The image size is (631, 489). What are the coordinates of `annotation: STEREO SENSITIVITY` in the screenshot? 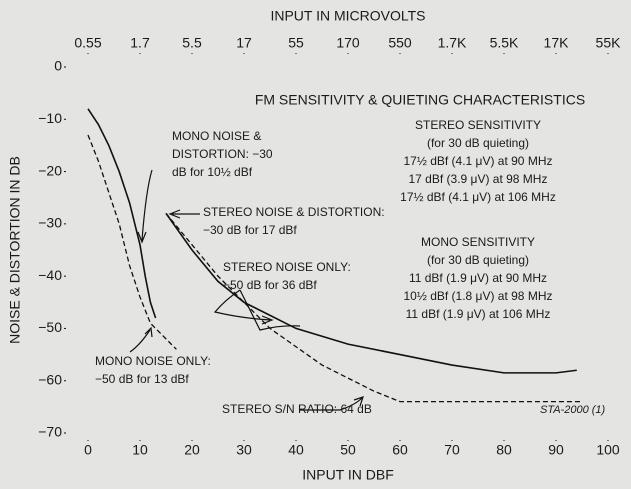 It's located at (478, 125).